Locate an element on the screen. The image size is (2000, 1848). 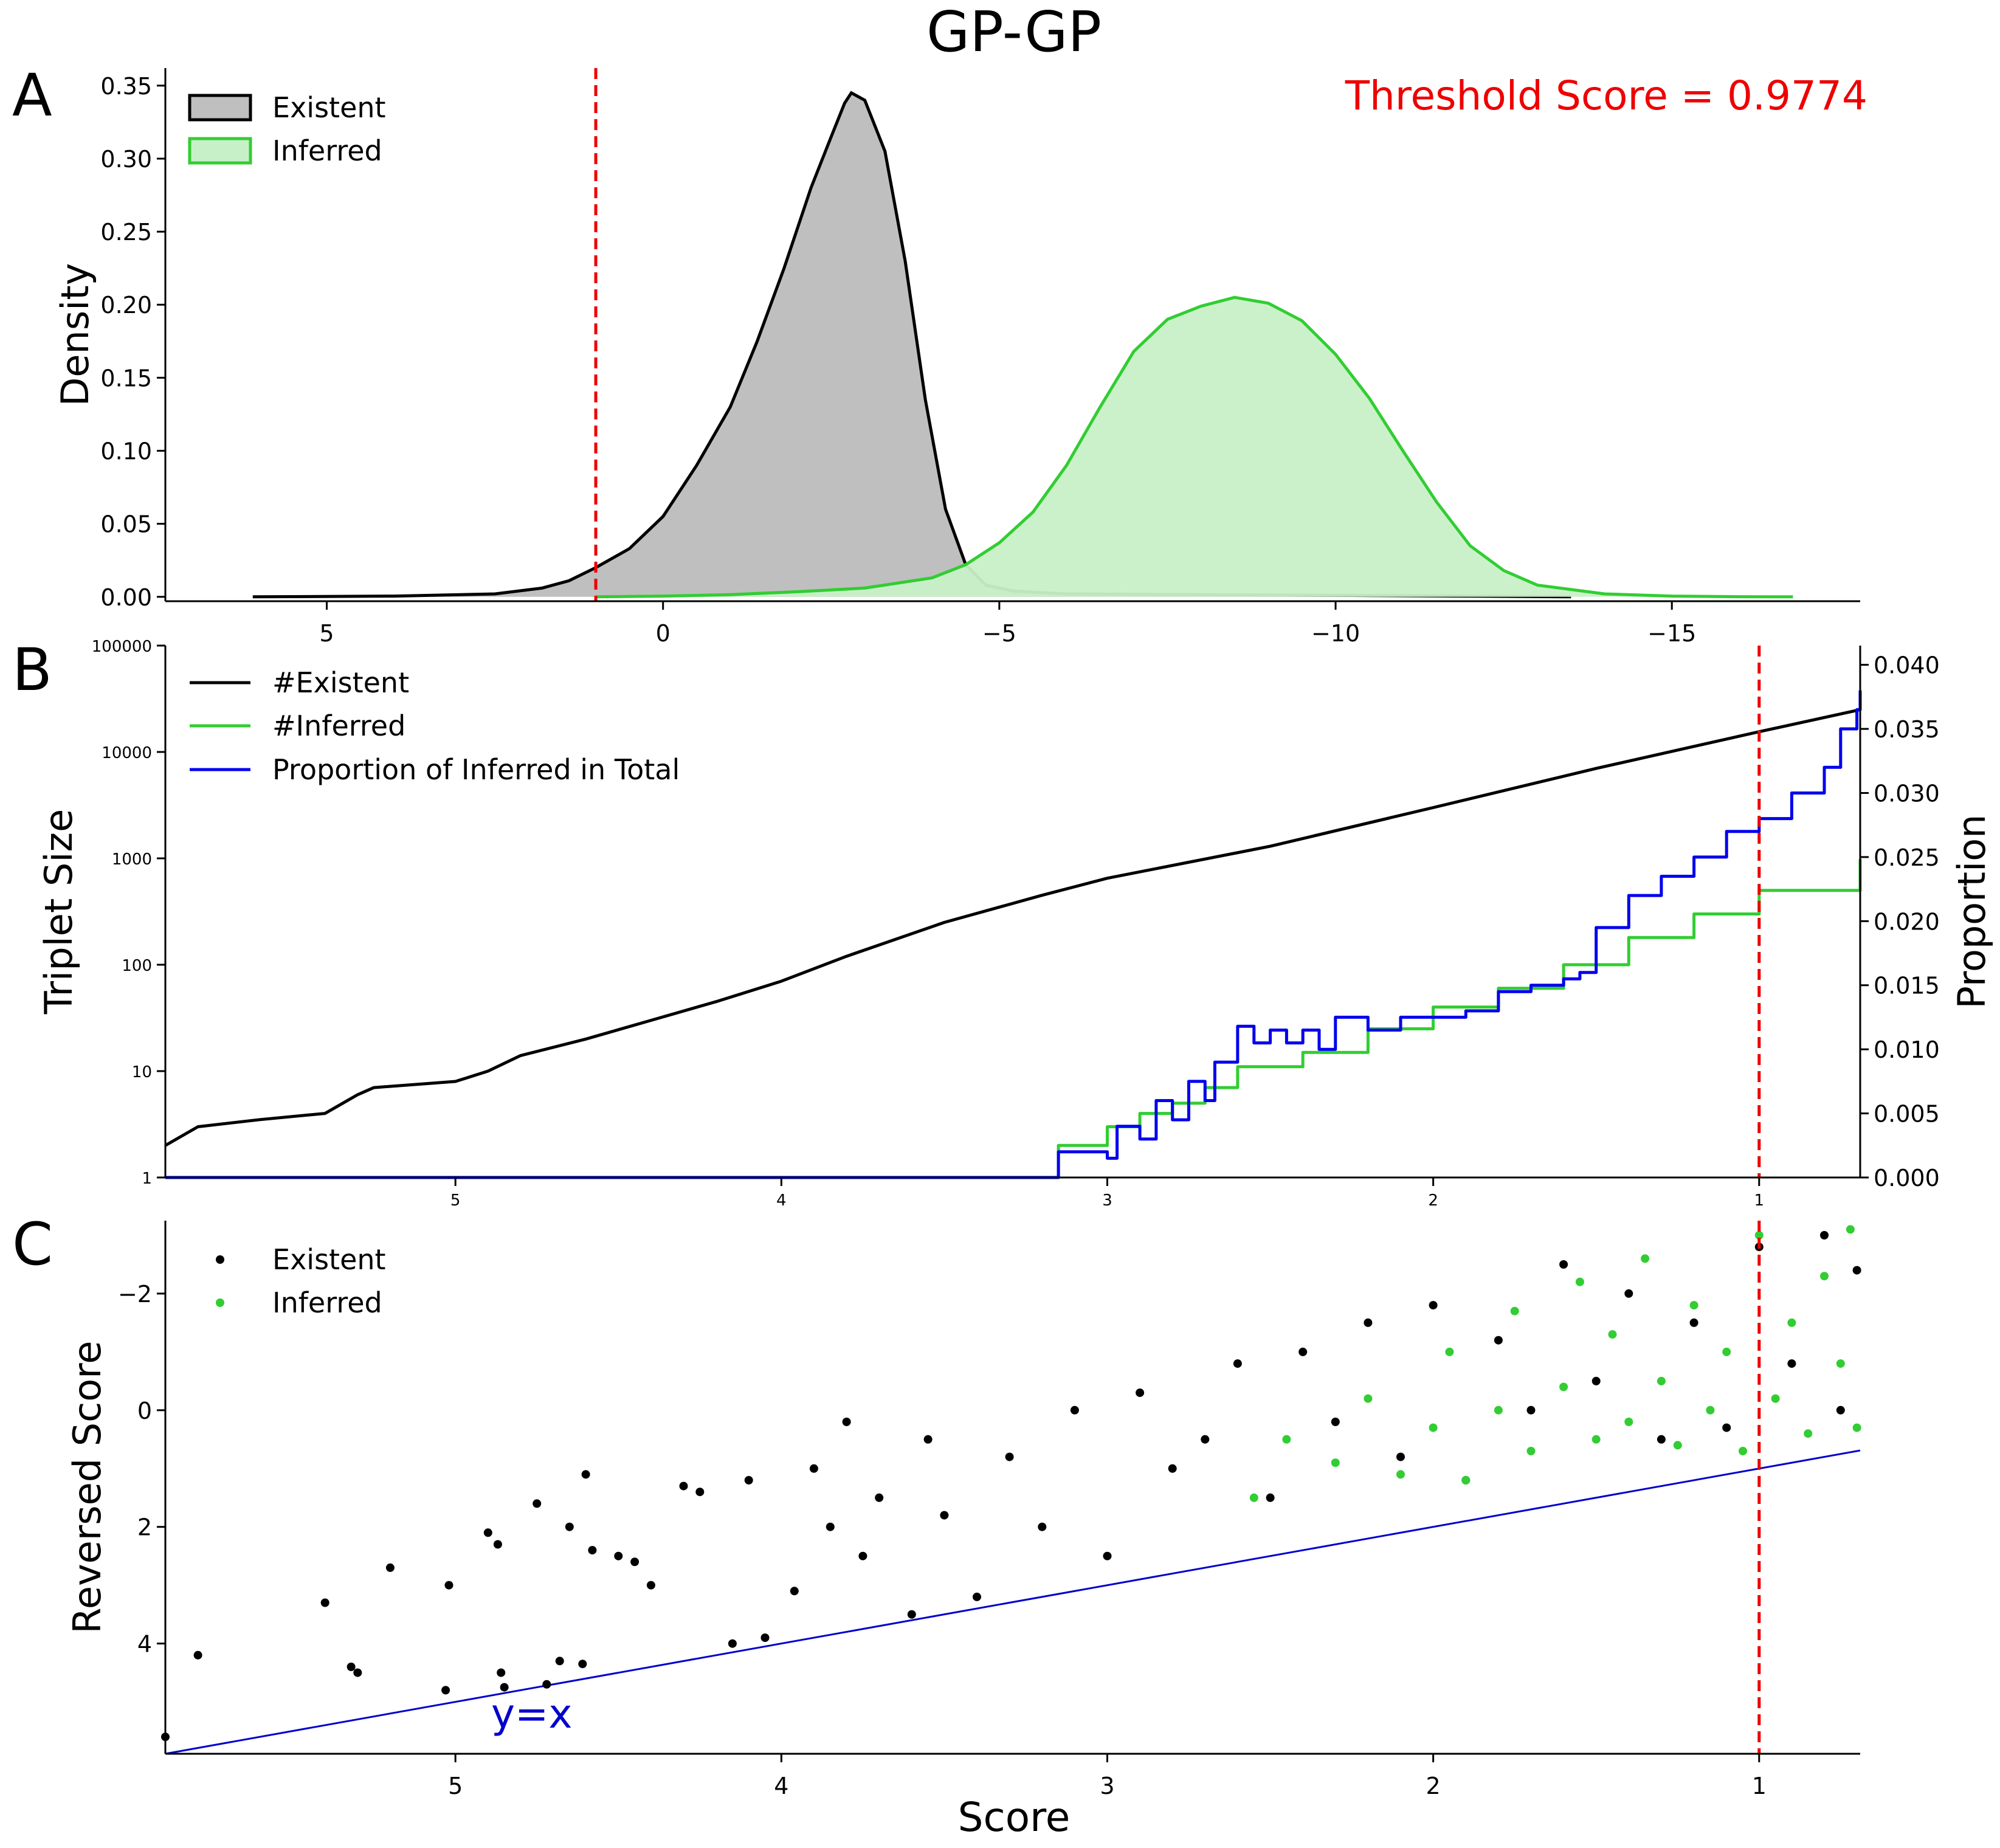
panel-letter-b: B is located at coordinates (32, 670).